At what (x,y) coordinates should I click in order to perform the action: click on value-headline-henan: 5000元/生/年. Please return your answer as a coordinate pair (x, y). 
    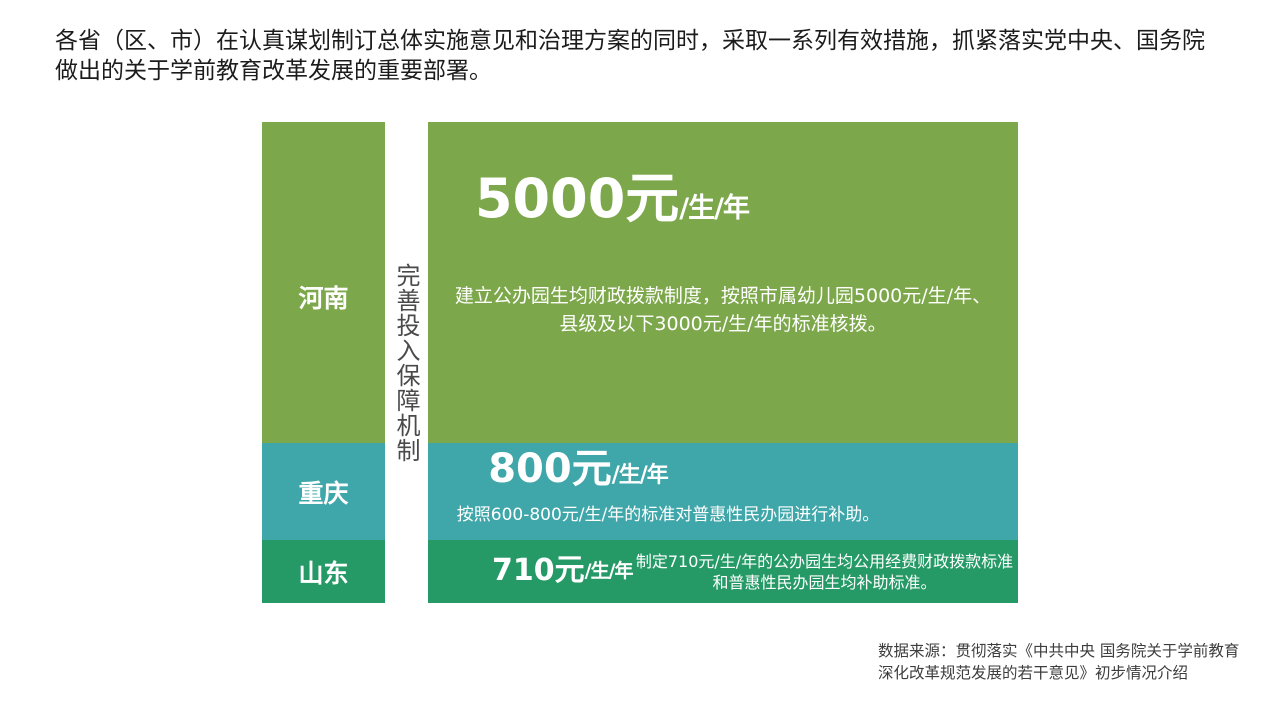
    Looking at the image, I should click on (612, 198).